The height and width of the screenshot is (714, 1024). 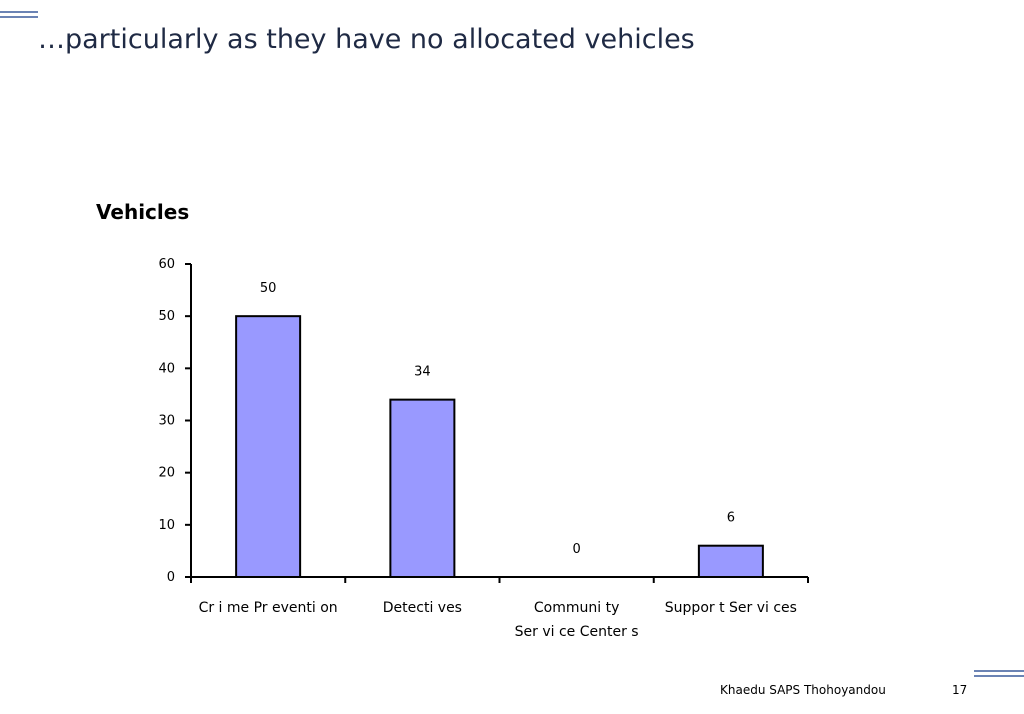 What do you see at coordinates (960, 690) in the screenshot?
I see `page-number: 17` at bounding box center [960, 690].